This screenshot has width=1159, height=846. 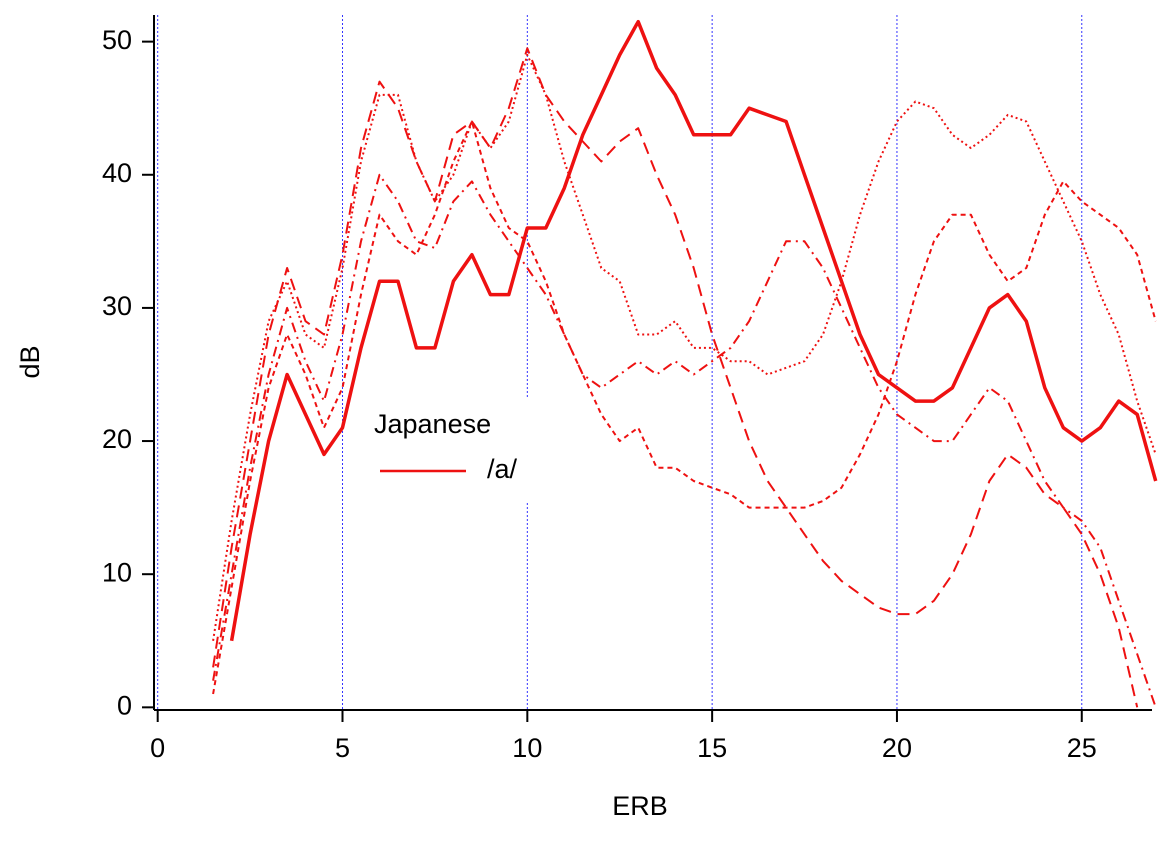 I want to click on x-tick-label: 5, so click(x=342, y=748).